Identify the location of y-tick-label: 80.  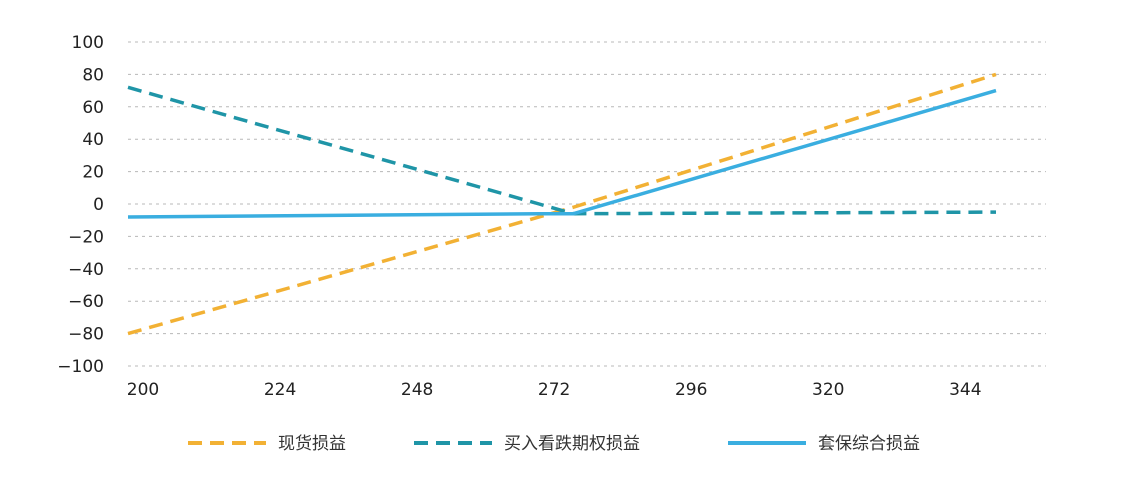
(93, 75).